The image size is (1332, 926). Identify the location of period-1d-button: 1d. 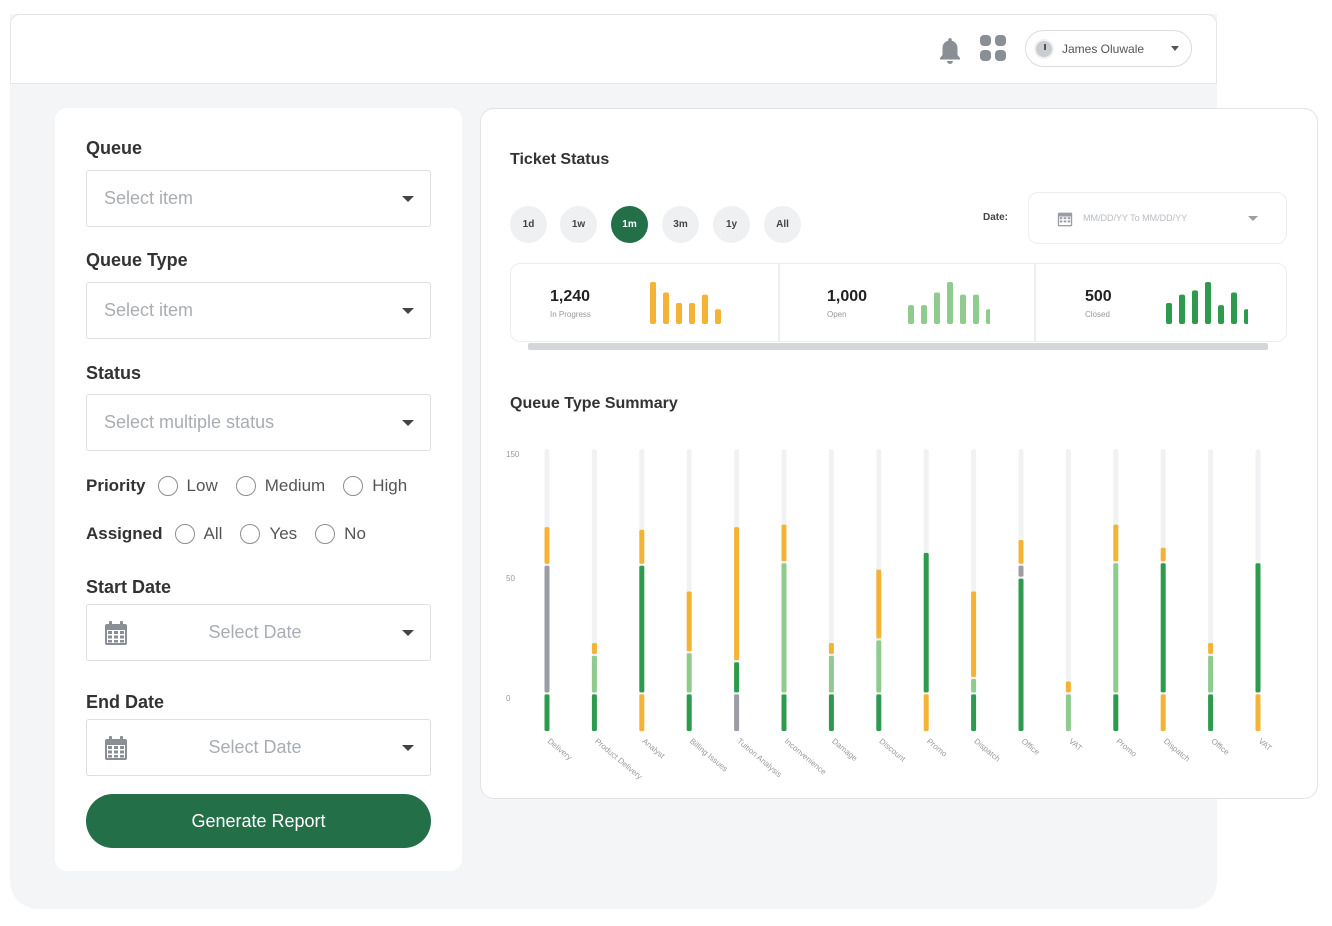
(528, 224).